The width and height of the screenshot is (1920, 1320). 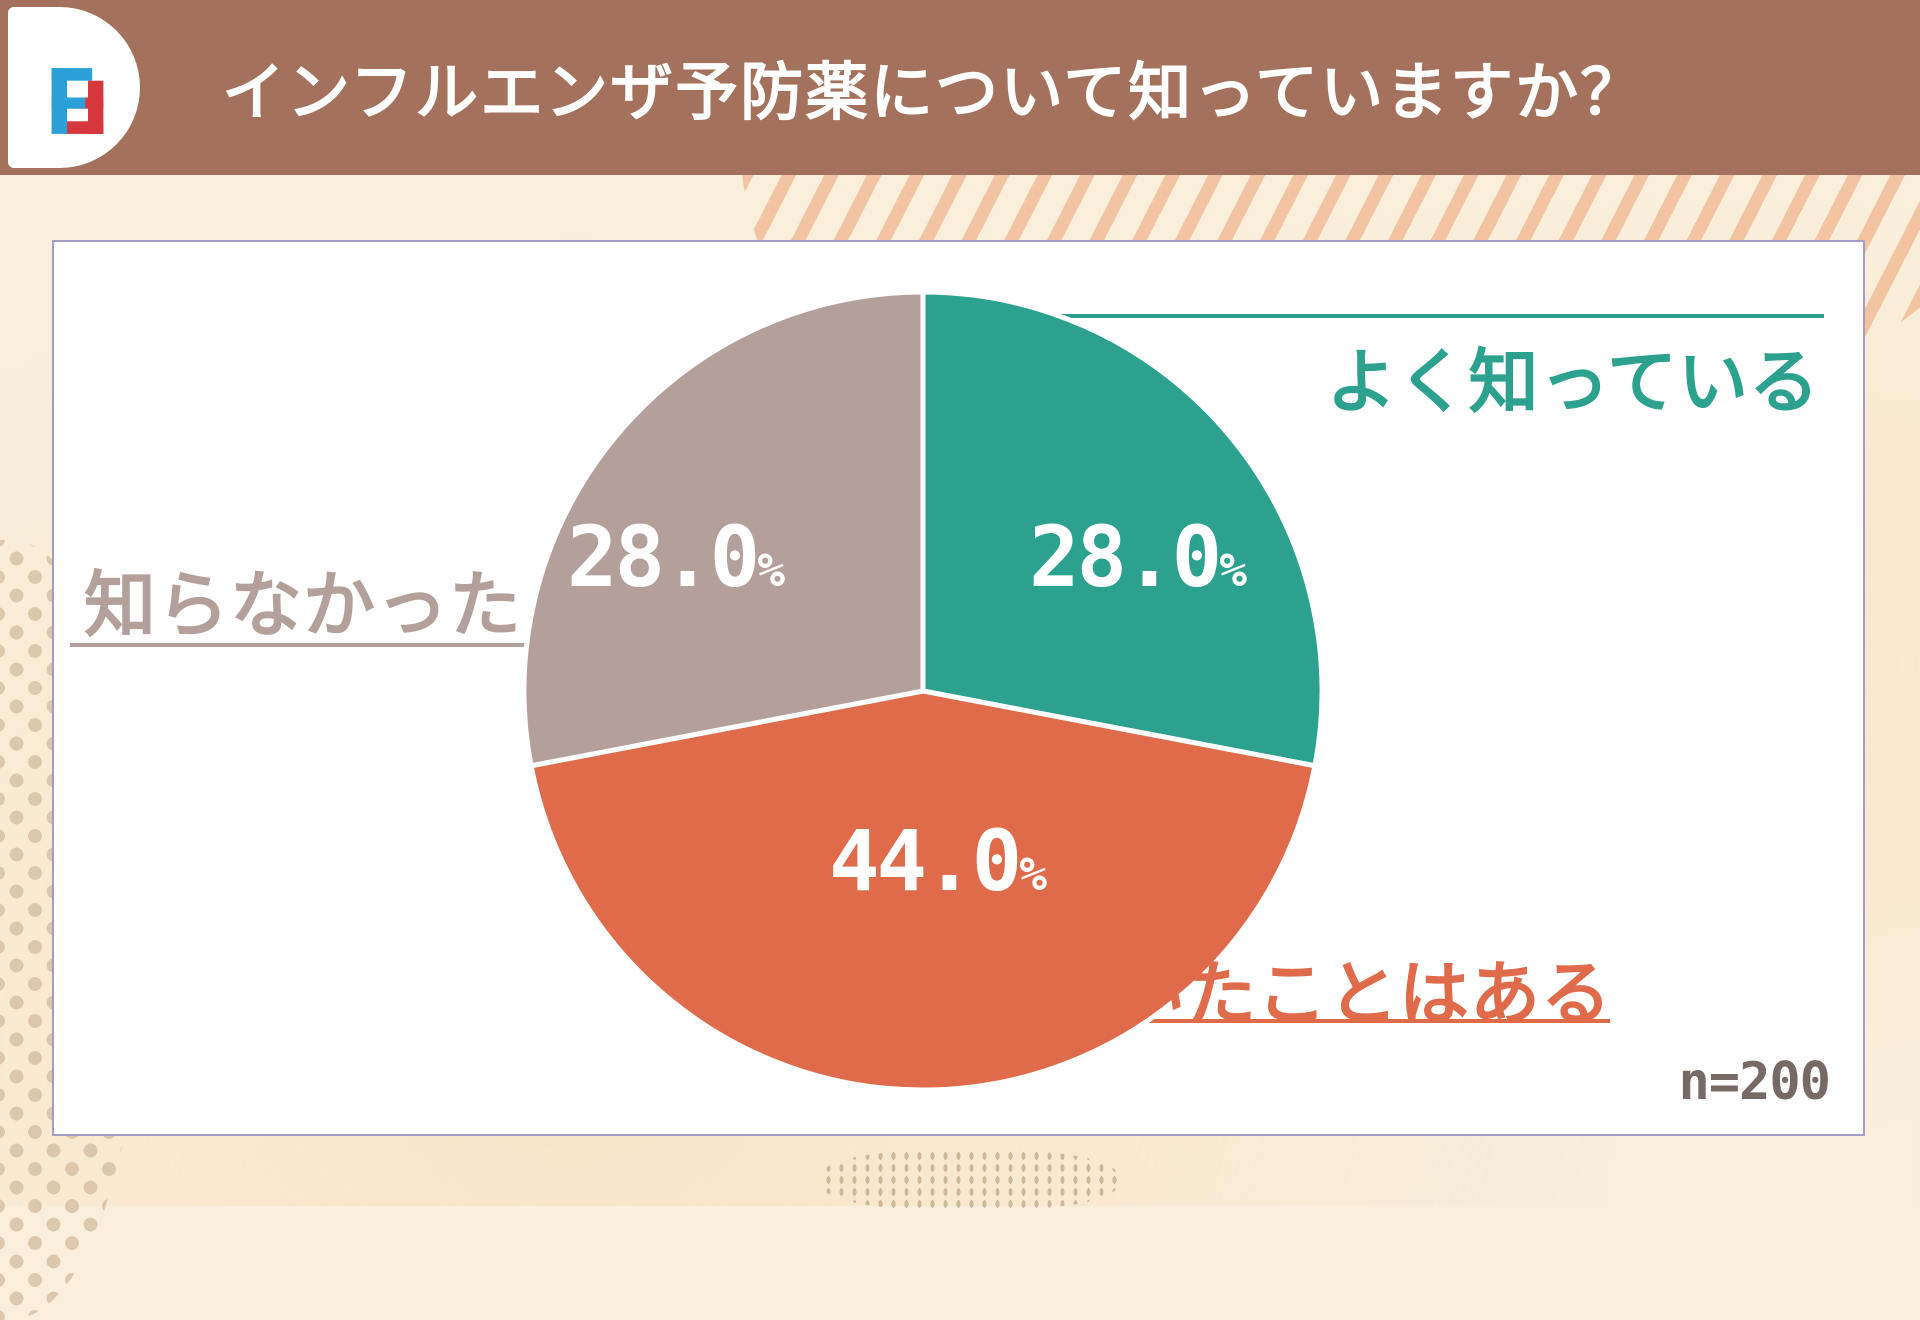 I want to click on slice-value-well-known: 28.0%, so click(x=1138, y=557).